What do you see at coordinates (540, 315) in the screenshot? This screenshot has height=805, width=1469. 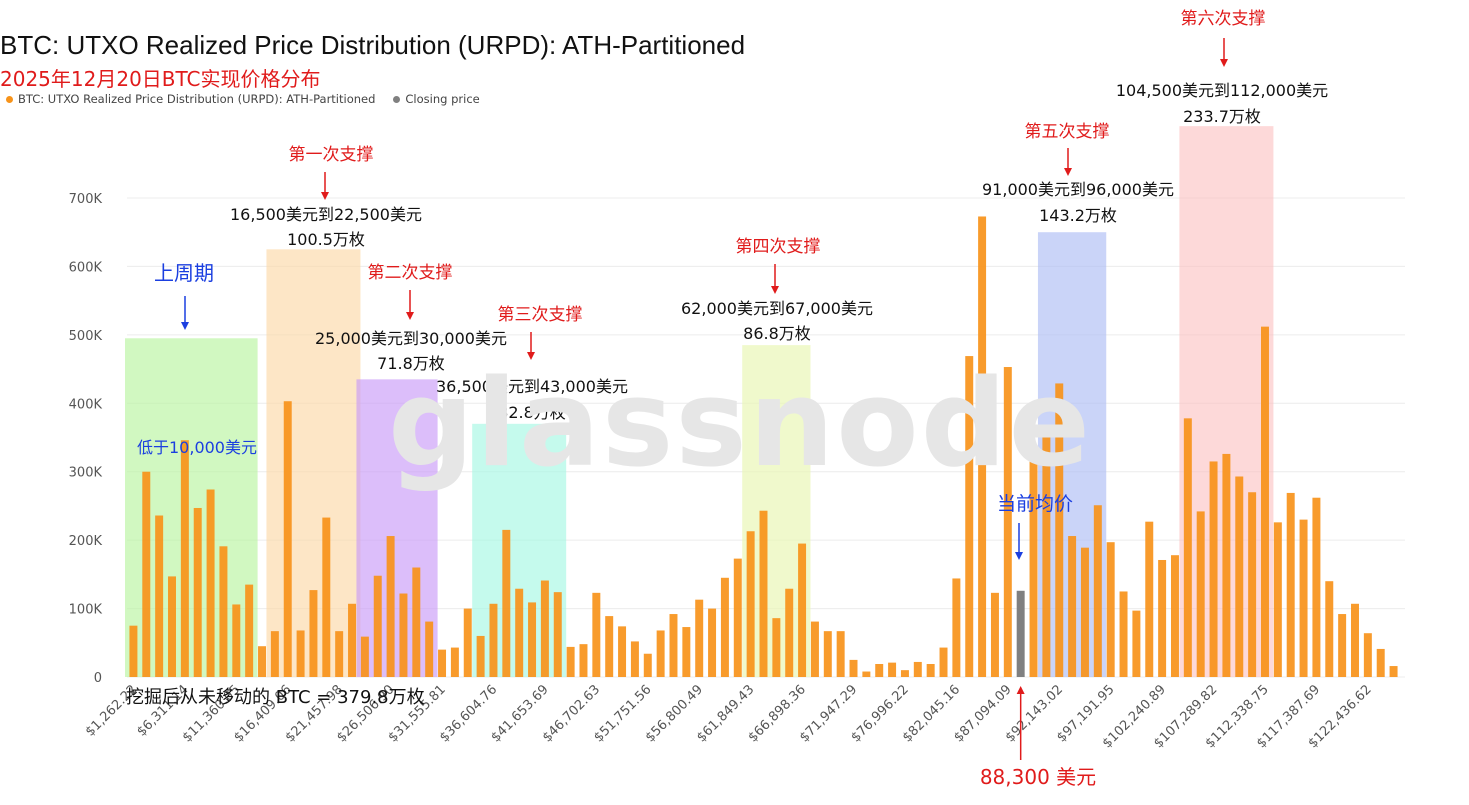 I see `support-label-3: 第三次支撑` at bounding box center [540, 315].